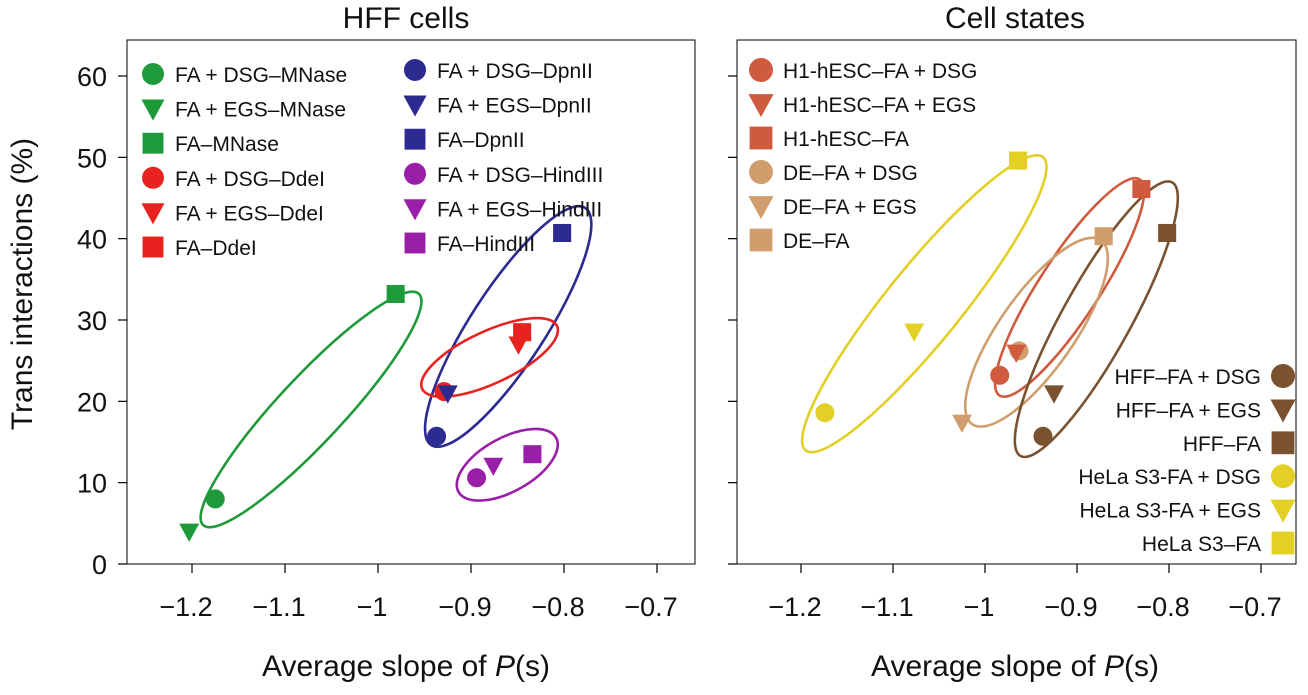  I want to click on legend-fa-dpnii-label: FA–DpnII, so click(481, 140).